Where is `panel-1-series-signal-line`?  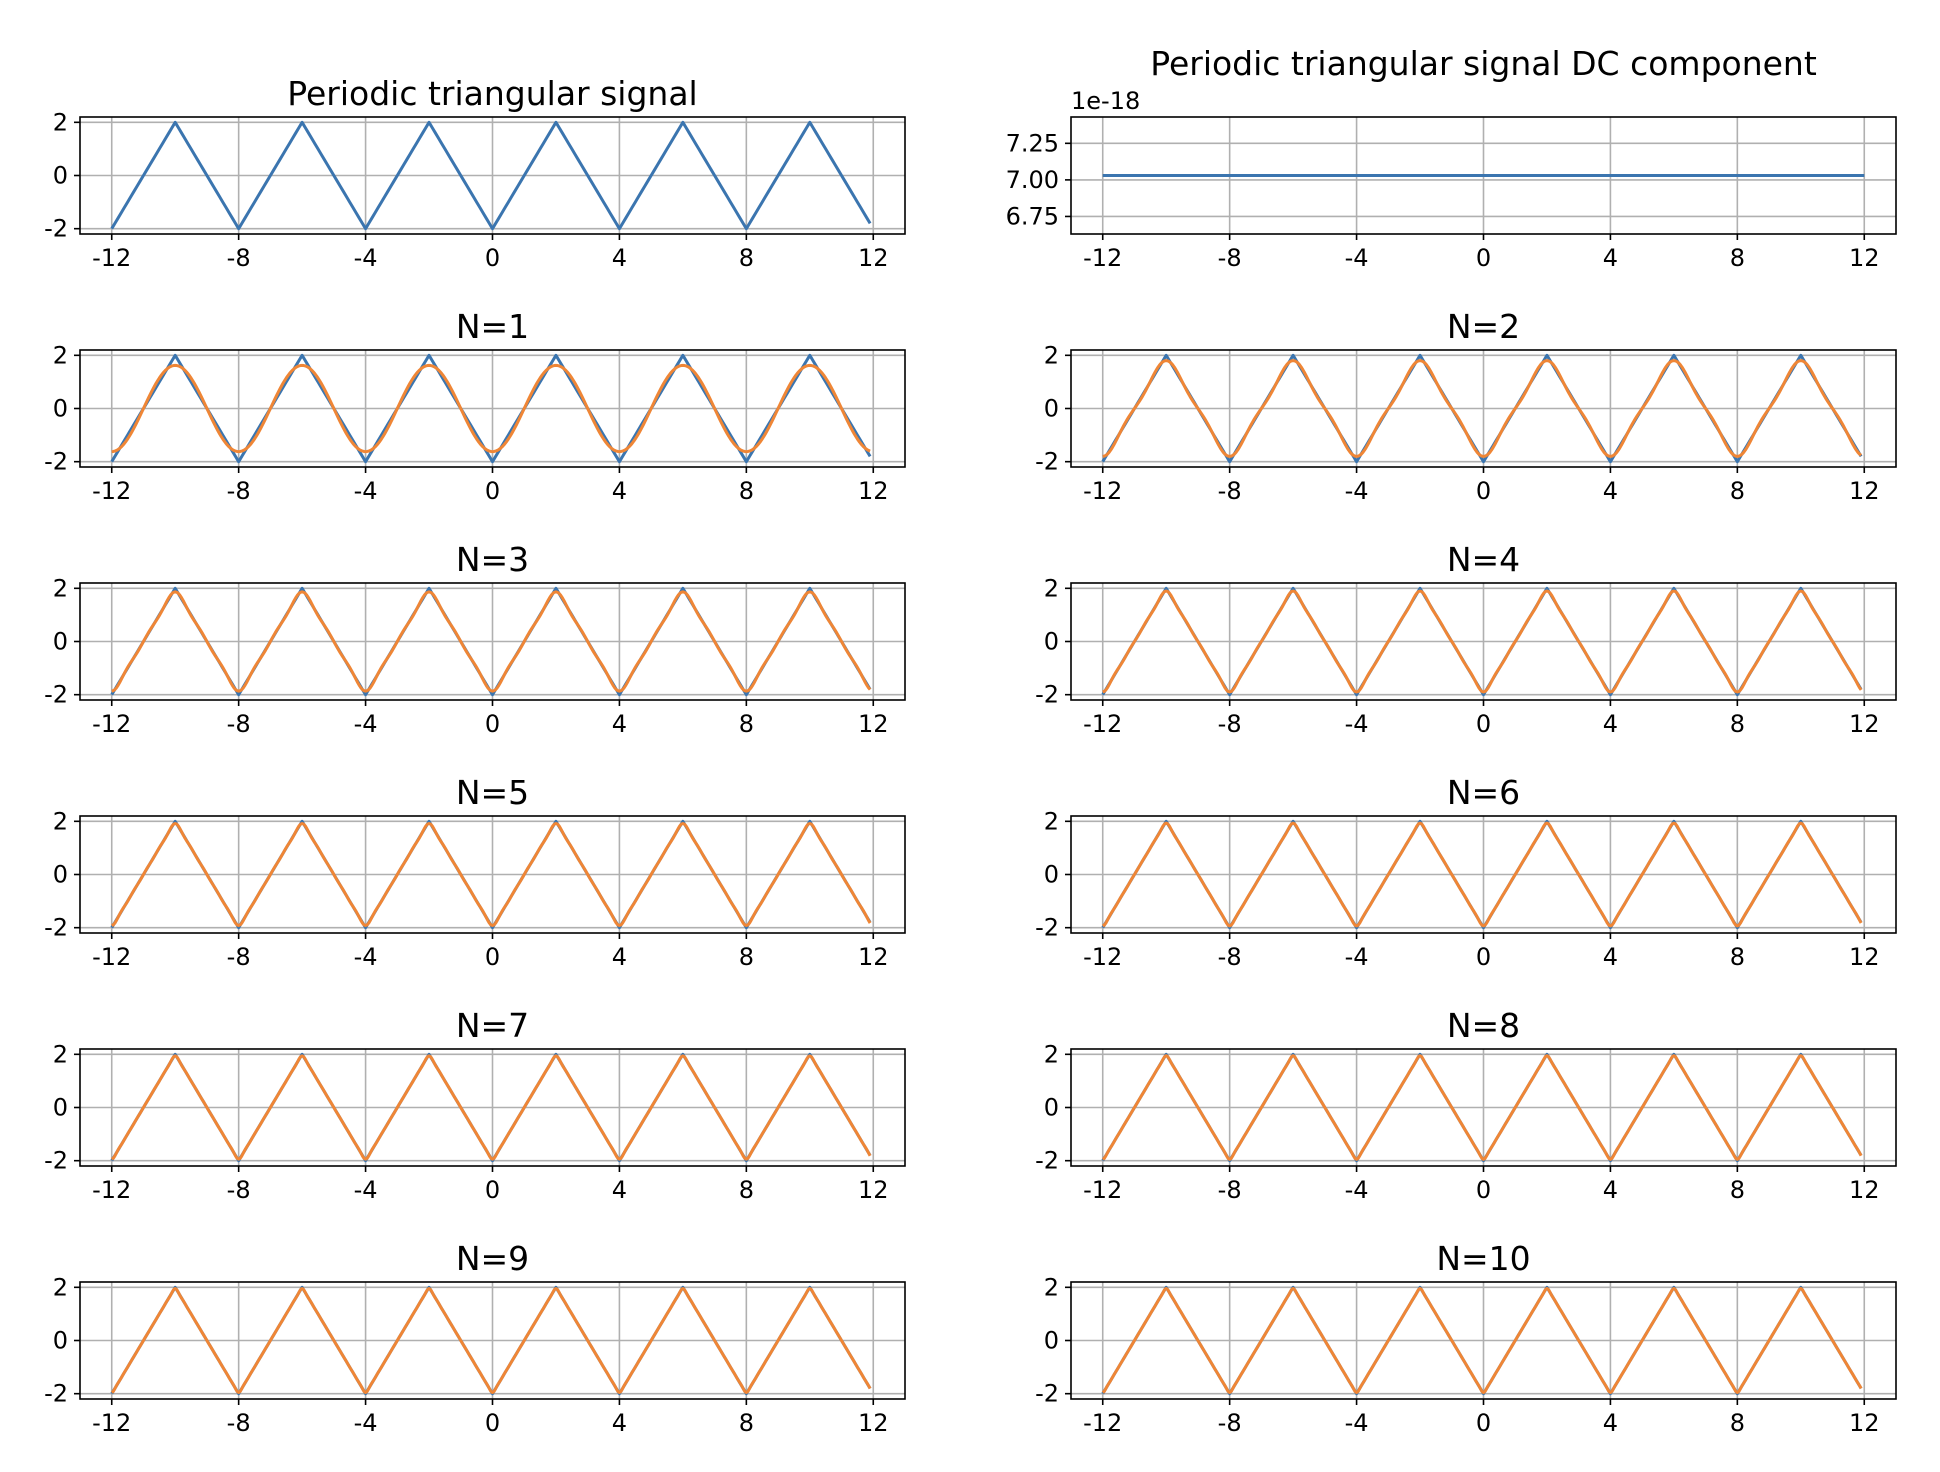 panel-1-series-signal-line is located at coordinates (491, 175).